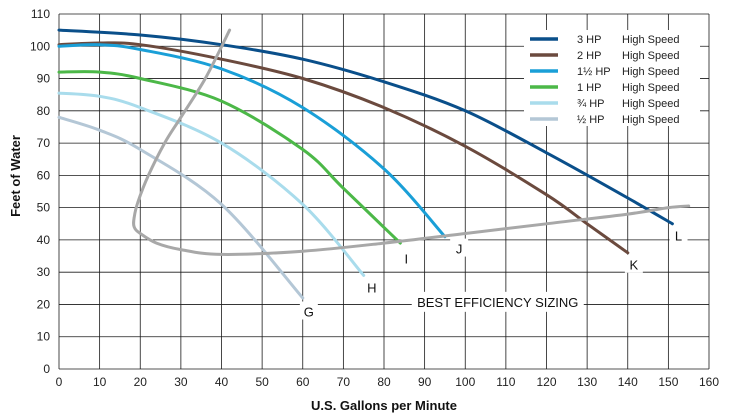 The width and height of the screenshot is (736, 414). What do you see at coordinates (181, 382) in the screenshot?
I see `x-tick-label: 30` at bounding box center [181, 382].